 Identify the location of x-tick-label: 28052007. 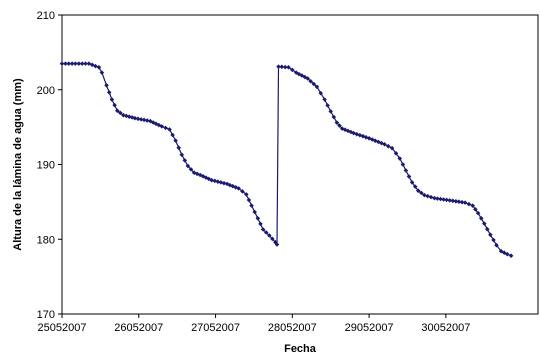
(292, 328).